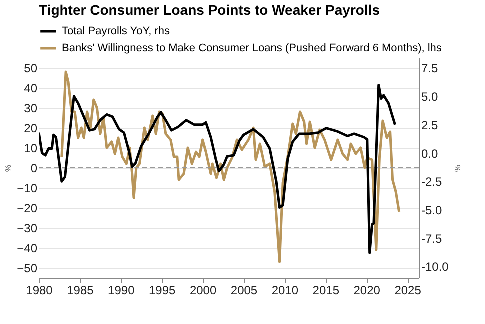 The width and height of the screenshot is (485, 324). Describe the element at coordinates (31, 129) in the screenshot. I see `y-tick-label: 20` at that location.